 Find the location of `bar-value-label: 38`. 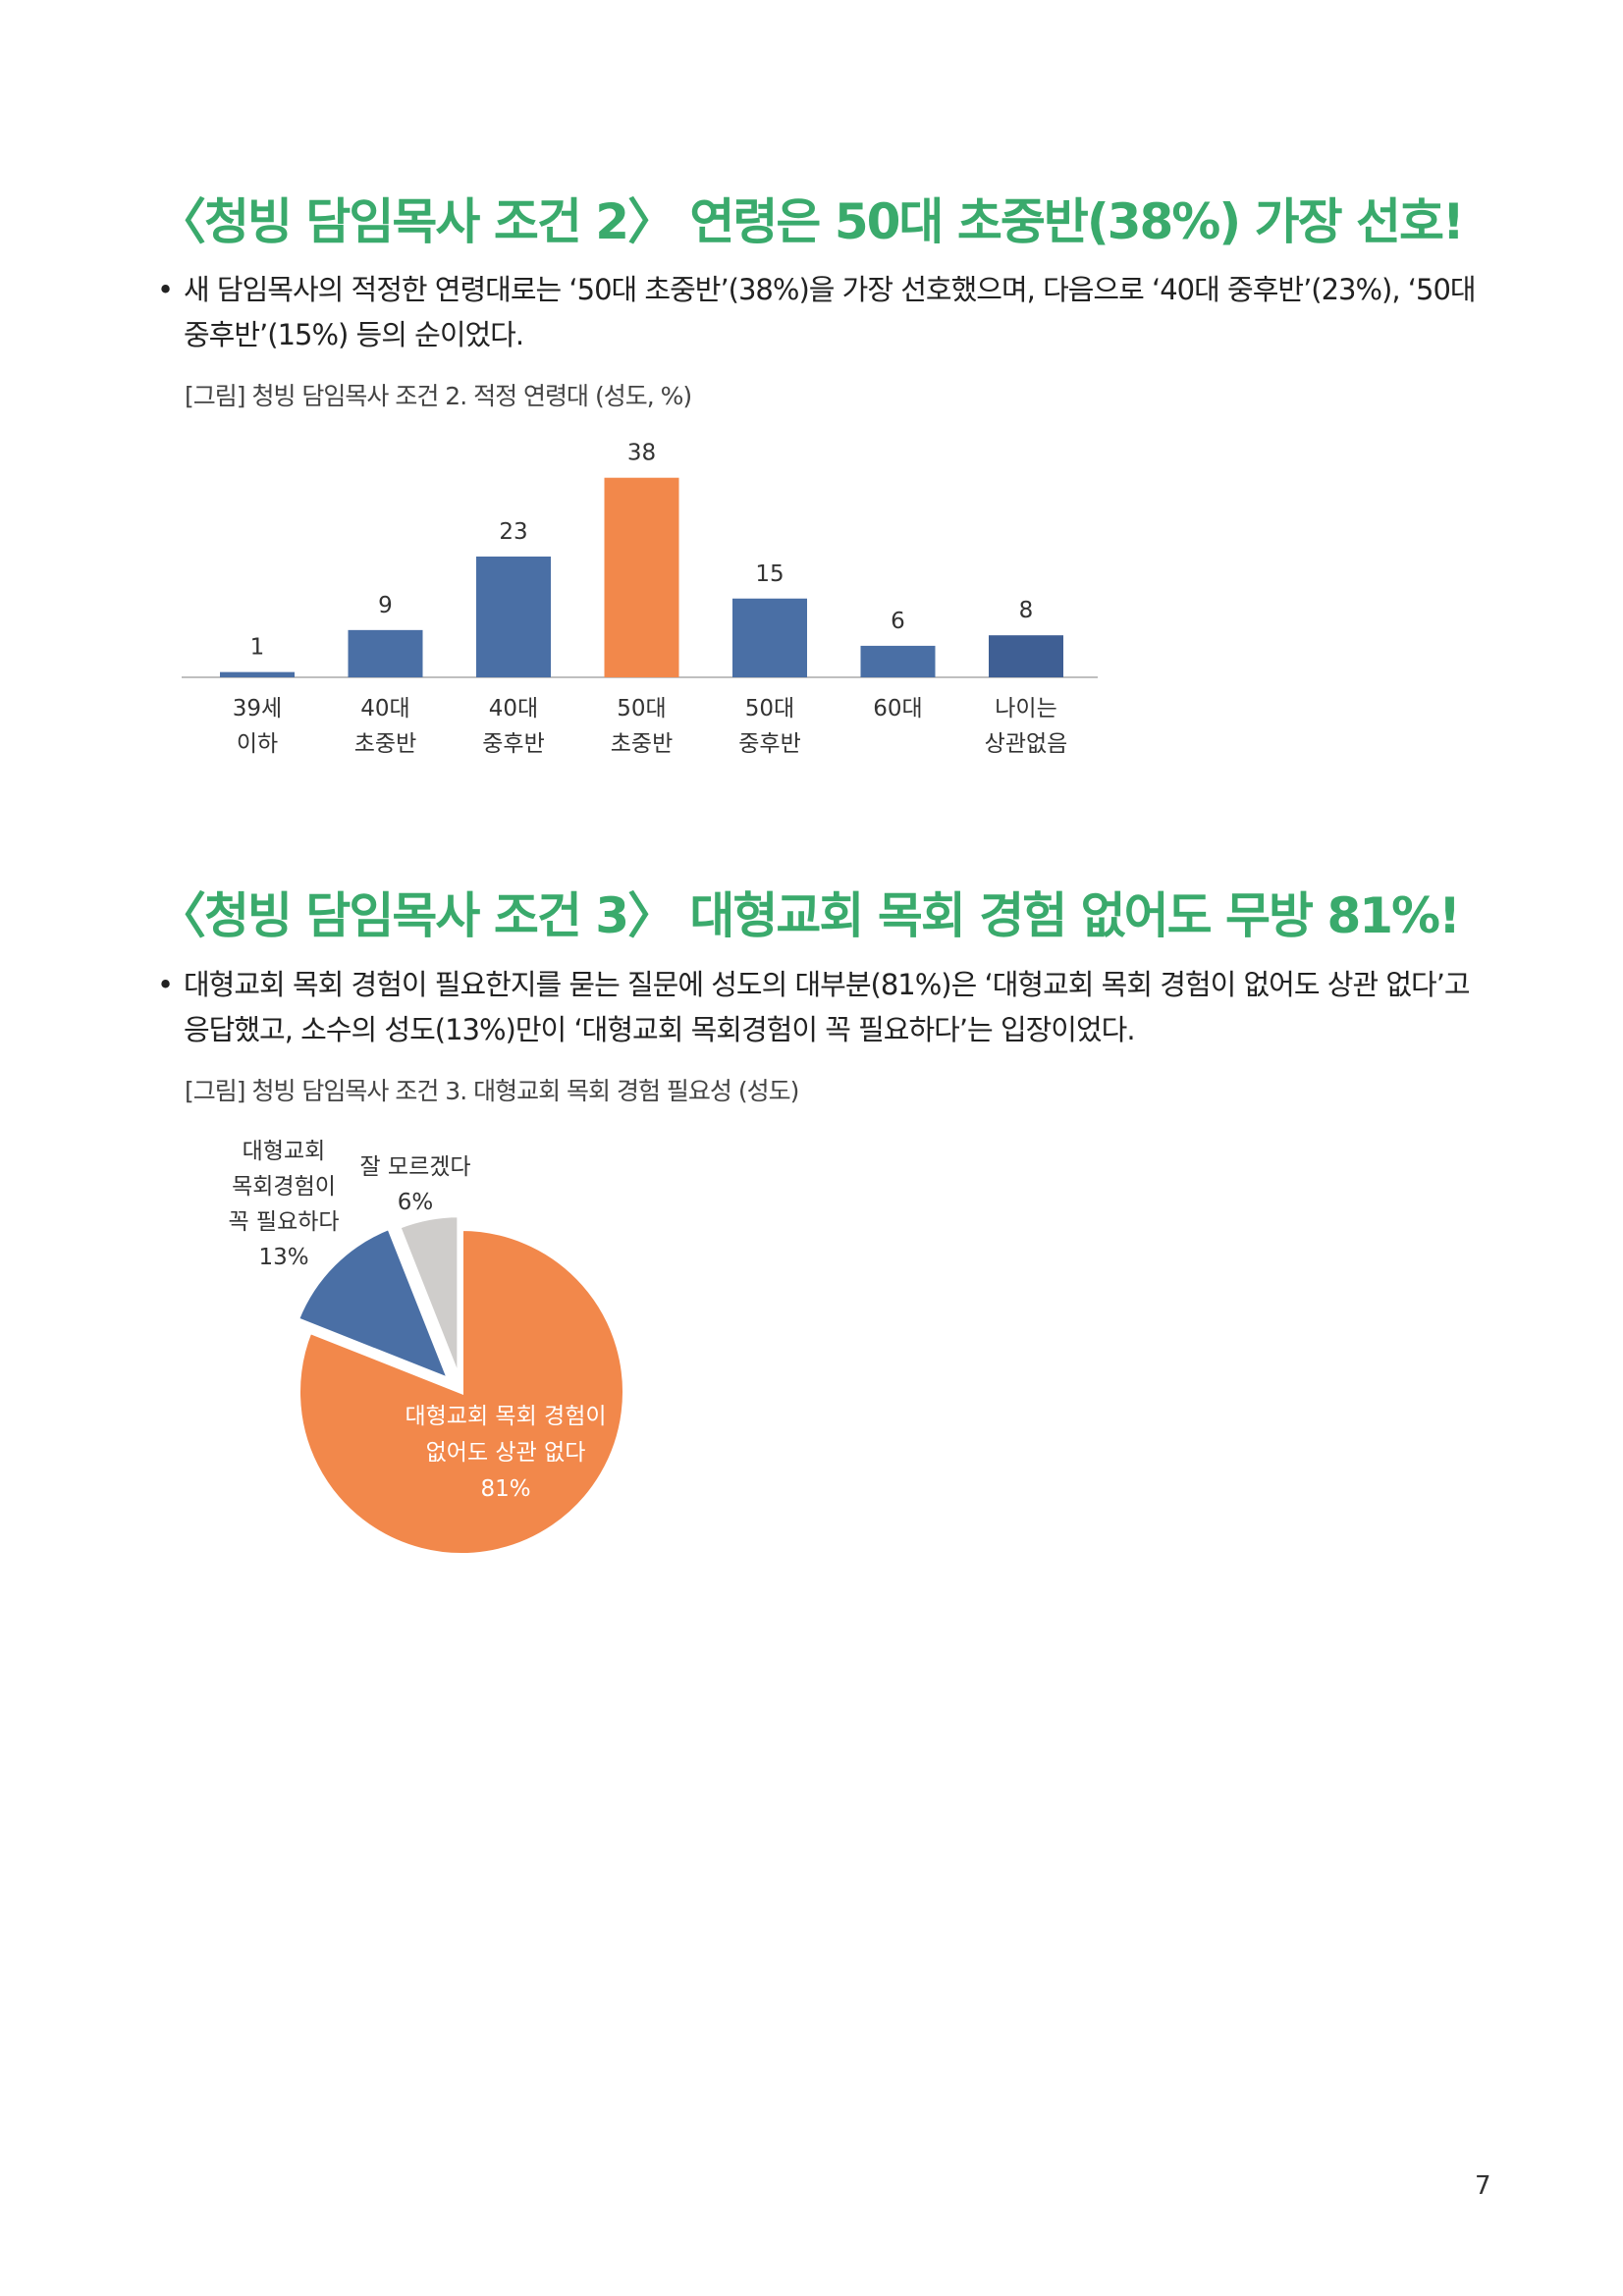

bar-value-label: 38 is located at coordinates (641, 453).